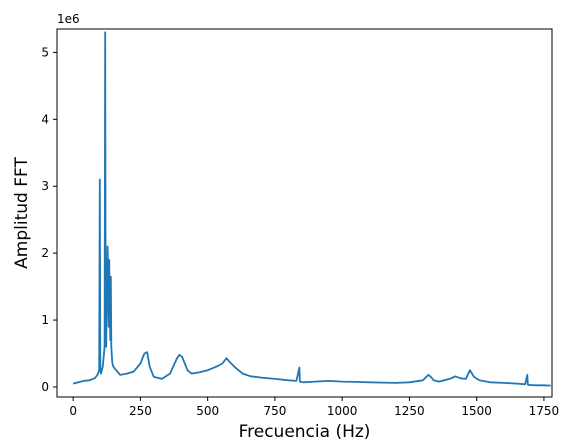 Image resolution: width=562 pixels, height=441 pixels. I want to click on x-axis-label: Frecuencia (Hz), so click(305, 431).